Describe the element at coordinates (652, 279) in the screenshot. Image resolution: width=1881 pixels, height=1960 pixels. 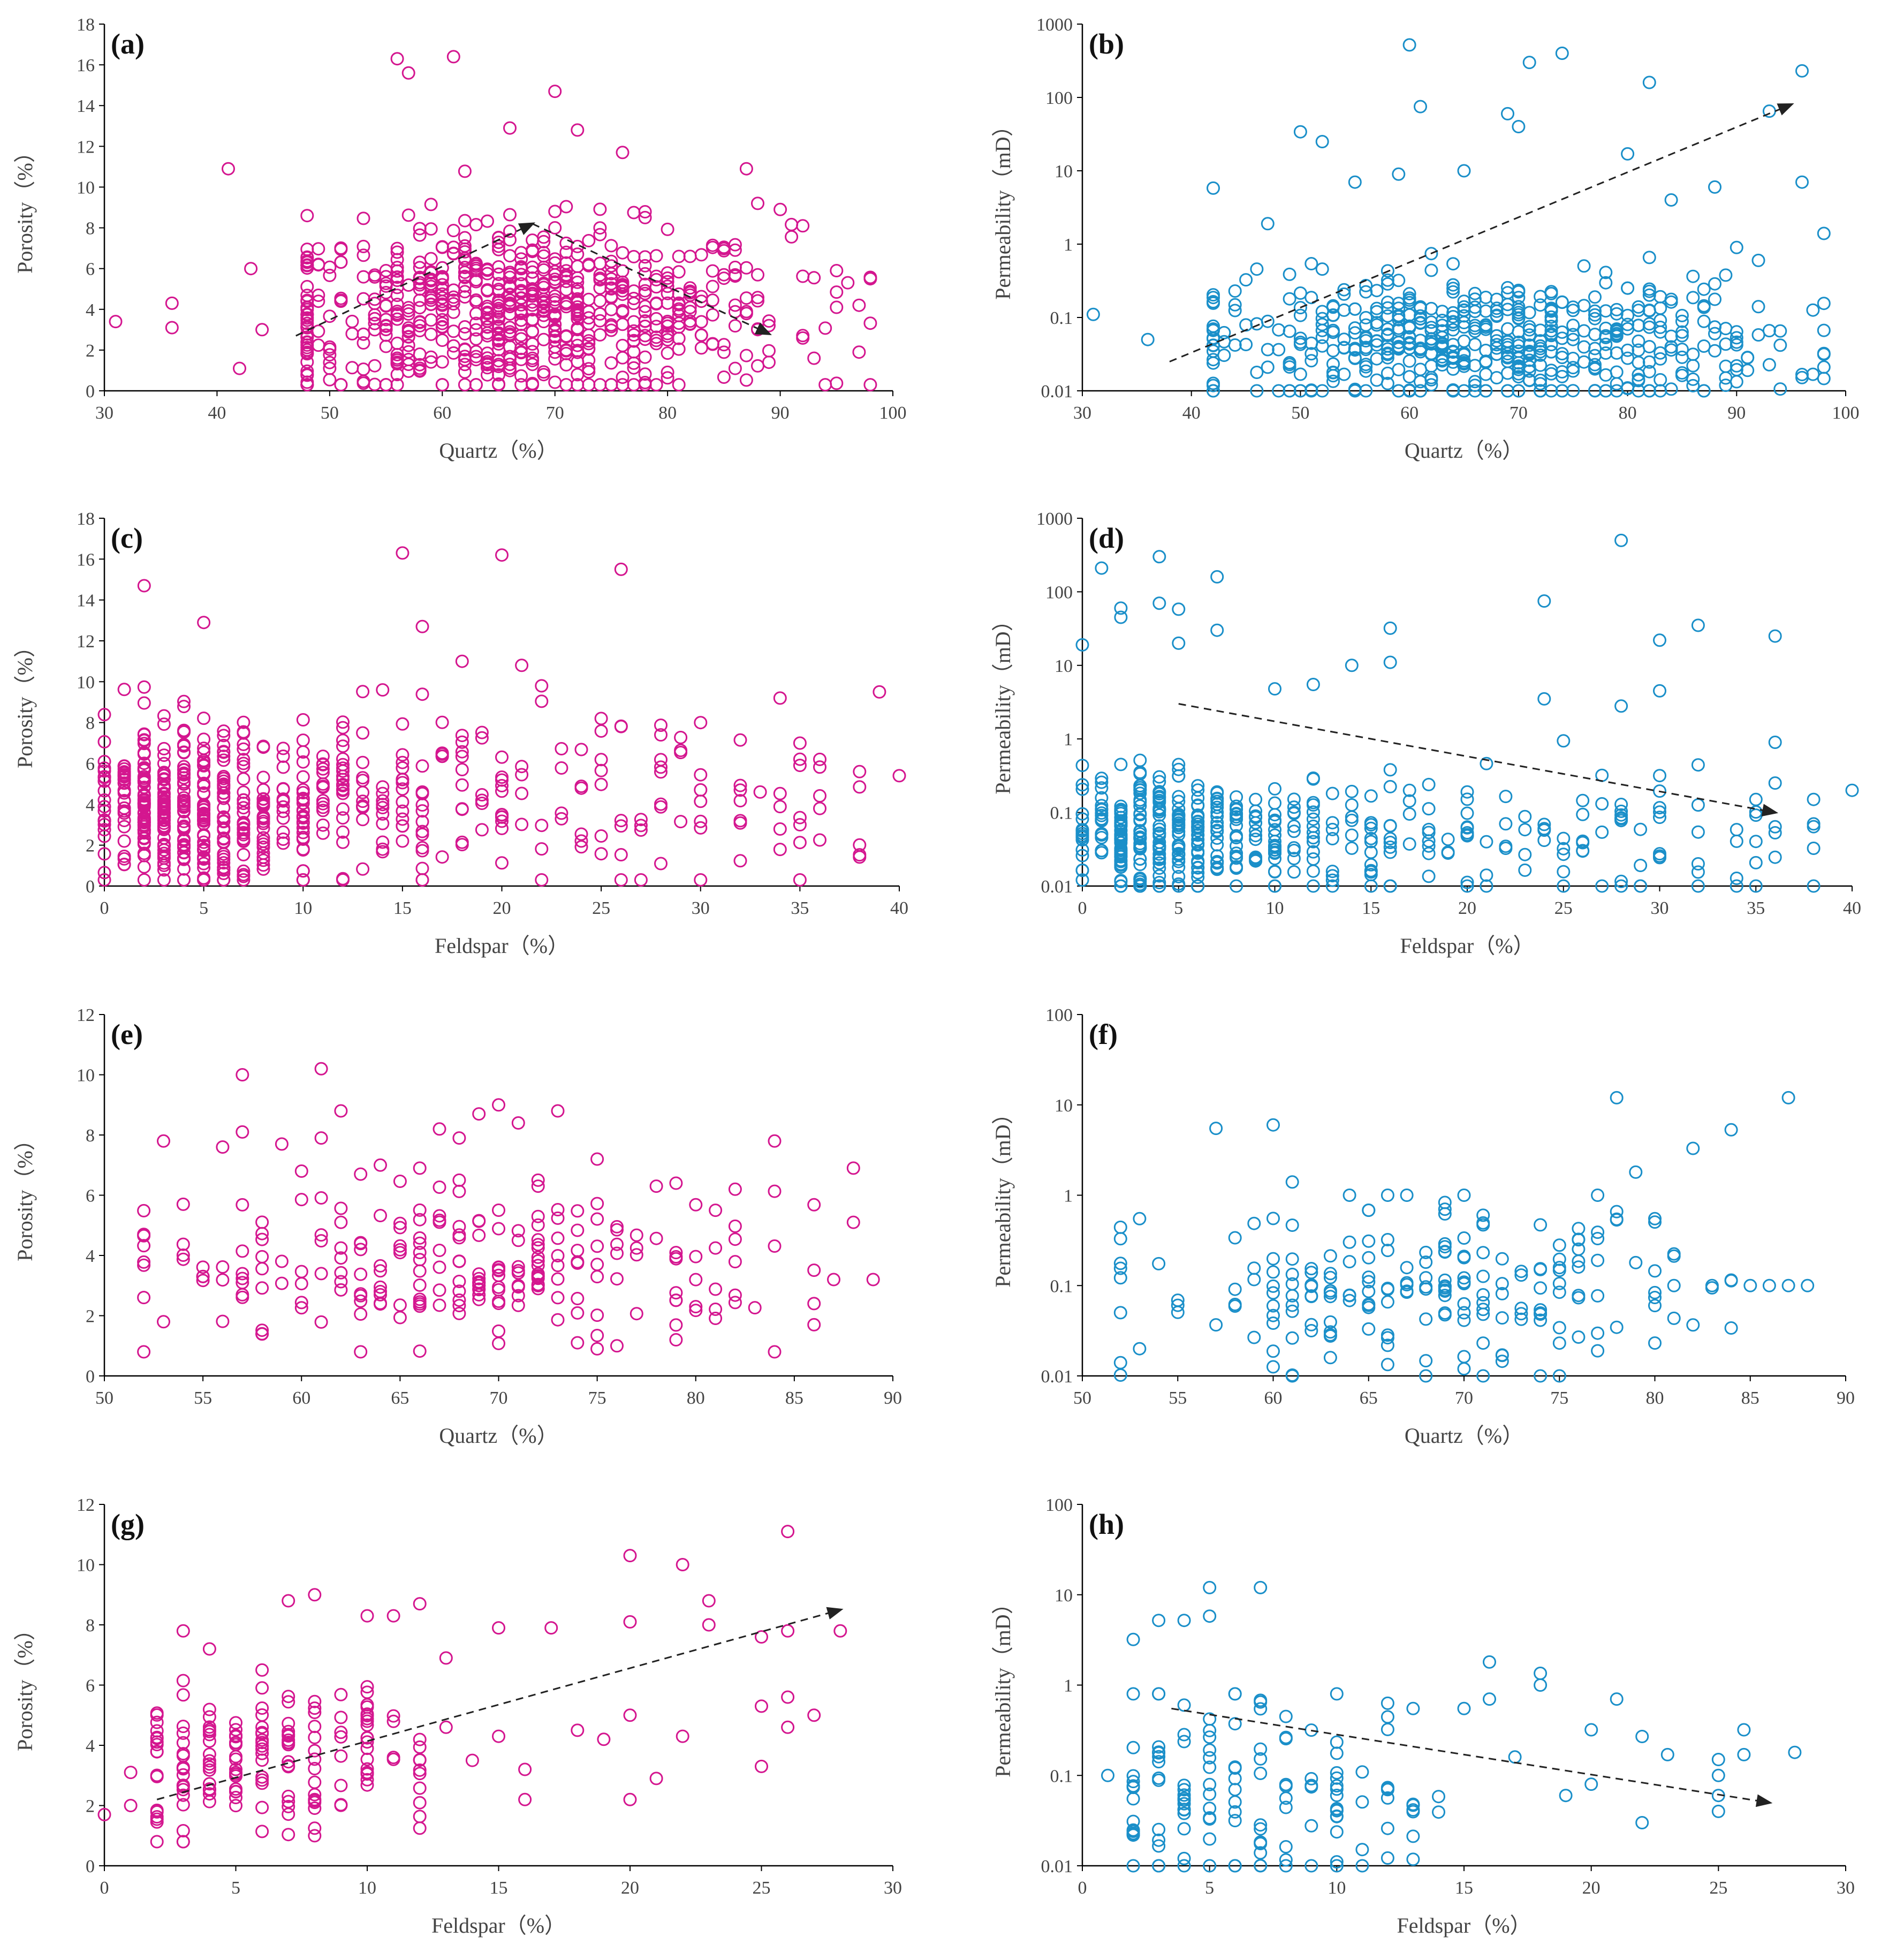
I see `trend-arrow` at that location.